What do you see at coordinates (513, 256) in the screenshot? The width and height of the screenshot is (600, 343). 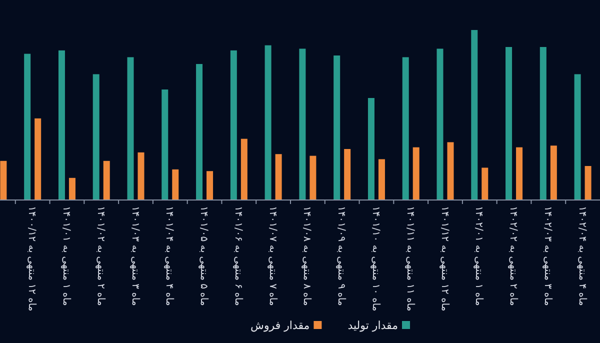 I see `x-tick-label: ماه ۲ منتهی به ۱۴۰۲/۰۲` at bounding box center [513, 256].